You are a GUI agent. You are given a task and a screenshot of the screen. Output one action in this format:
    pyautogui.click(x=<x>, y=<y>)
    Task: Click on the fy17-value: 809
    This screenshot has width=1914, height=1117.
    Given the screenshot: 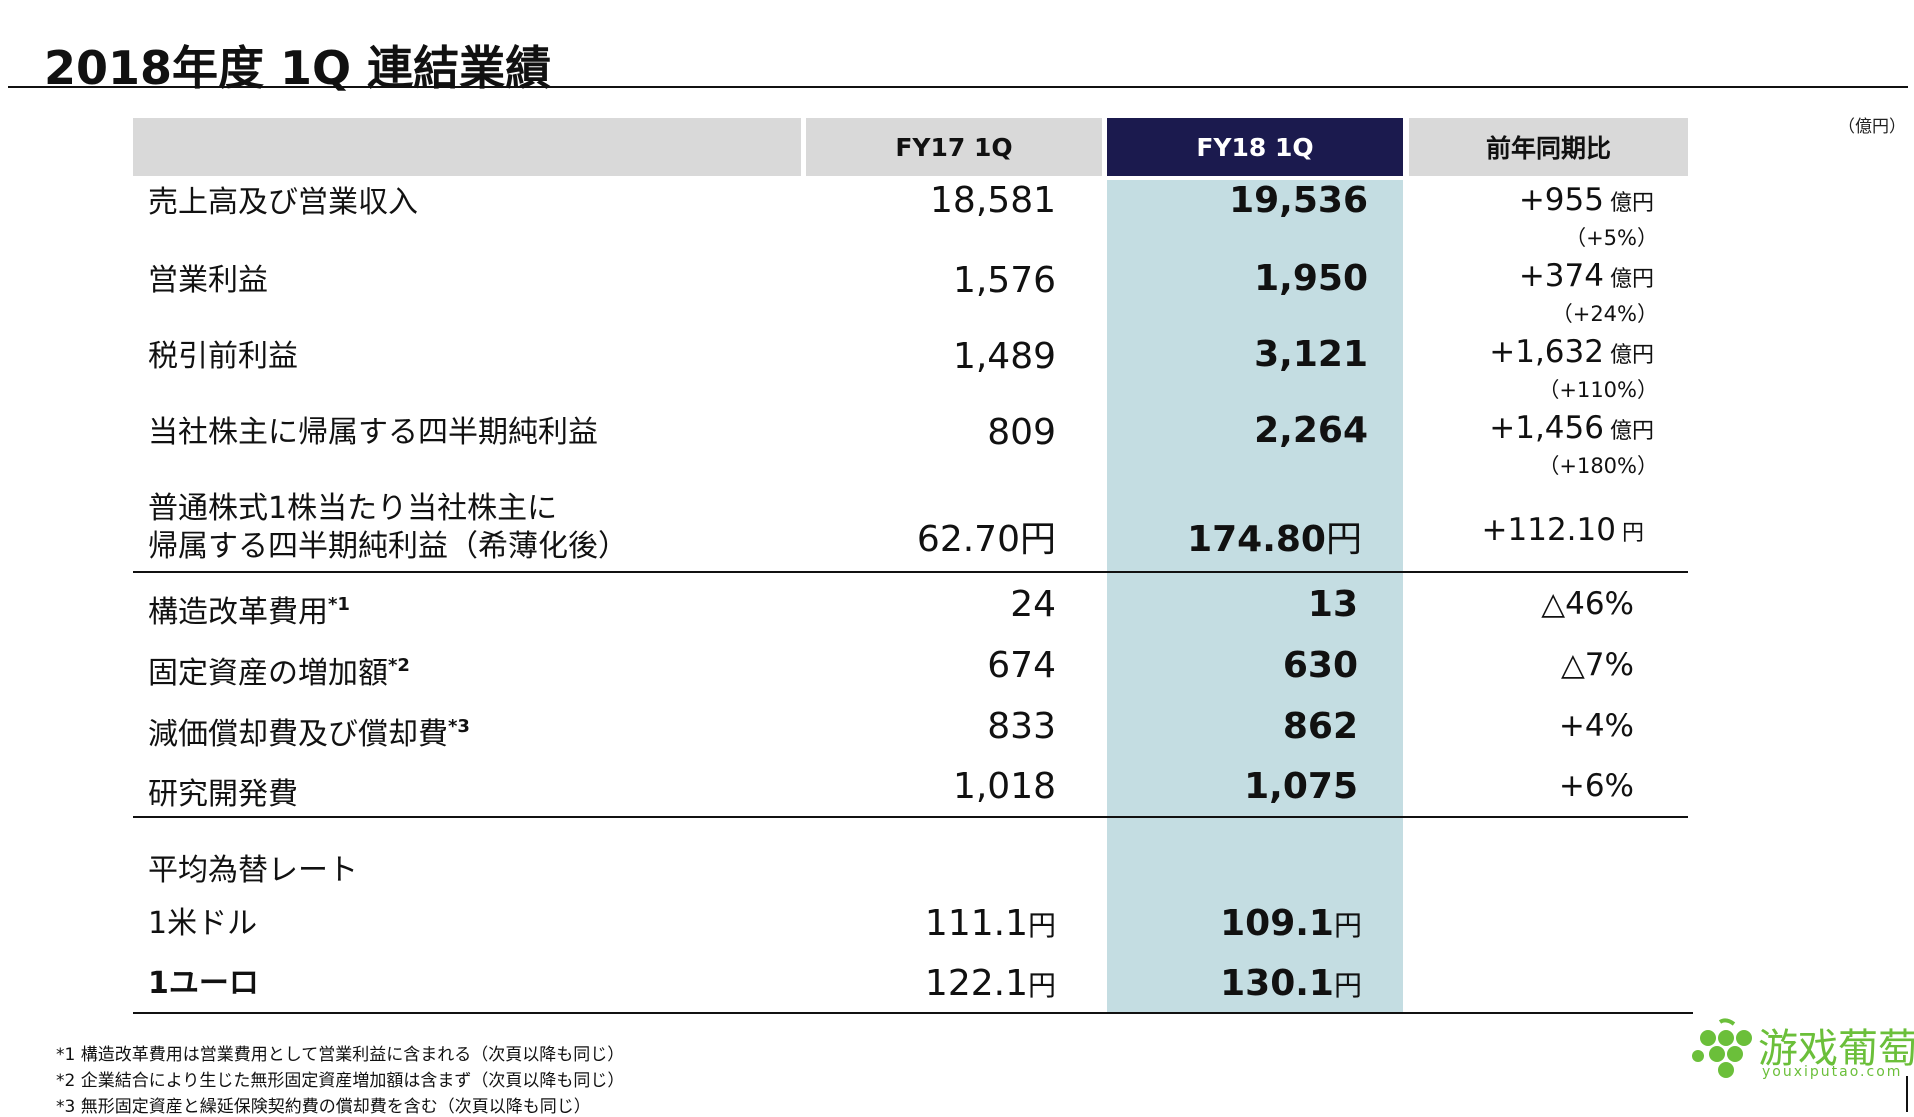 What is the action you would take?
    pyautogui.click(x=1021, y=432)
    